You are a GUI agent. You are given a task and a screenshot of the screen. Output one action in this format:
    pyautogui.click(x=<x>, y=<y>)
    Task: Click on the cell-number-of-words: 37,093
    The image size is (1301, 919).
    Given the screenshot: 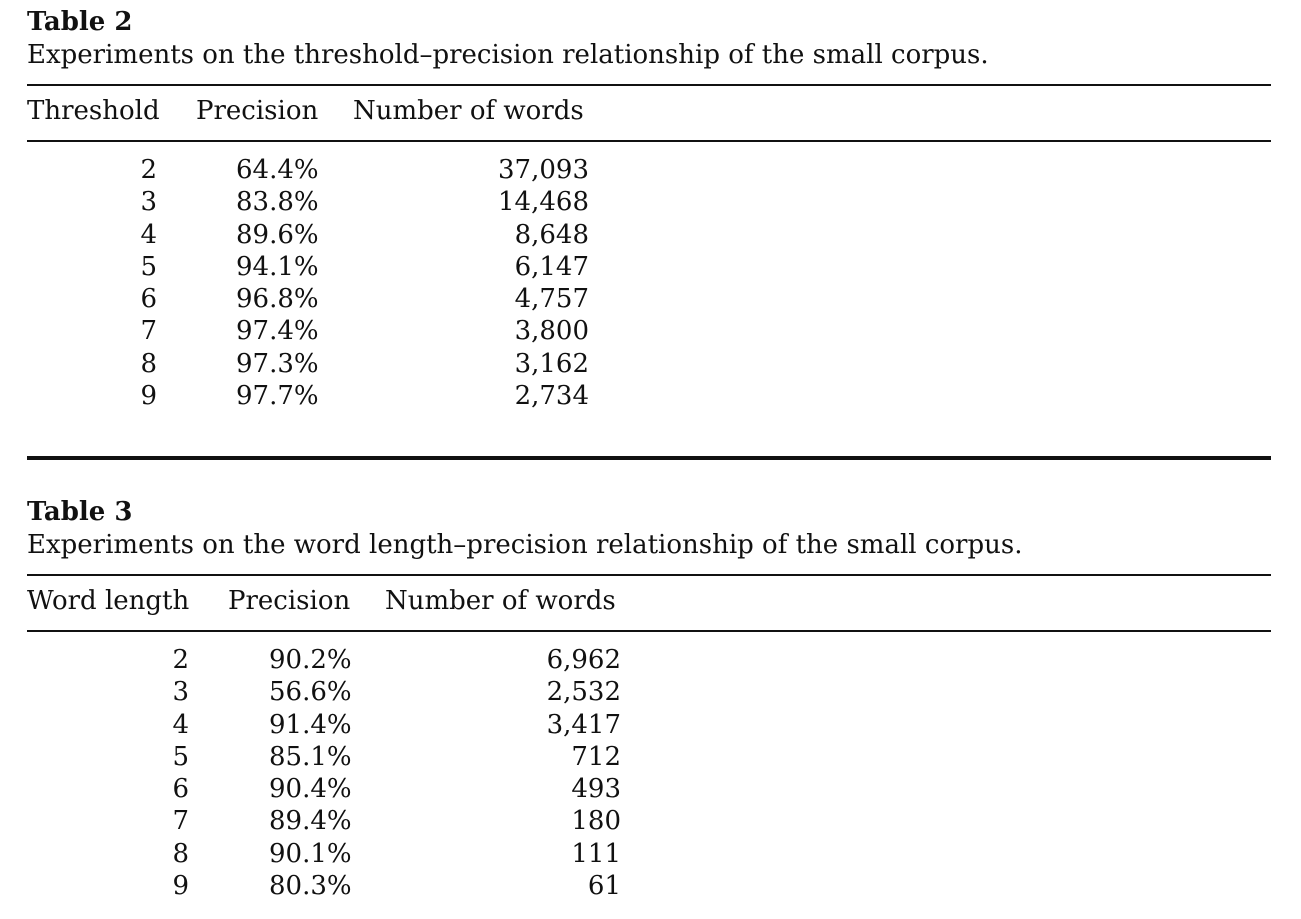 What is the action you would take?
    pyautogui.click(x=543, y=170)
    